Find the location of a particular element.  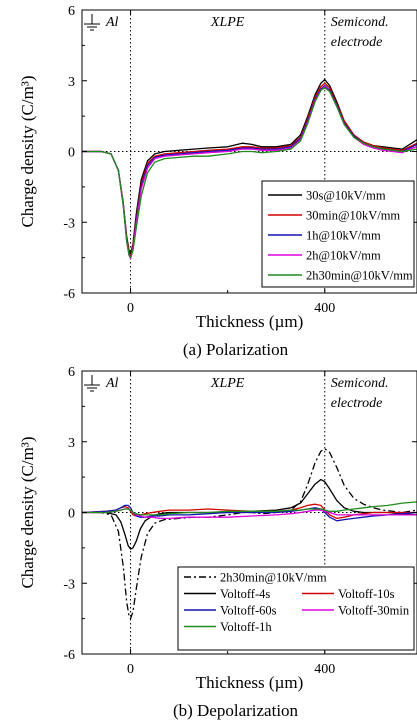

legend-entry-3: 2h@10kV/mm is located at coordinates (343, 256).